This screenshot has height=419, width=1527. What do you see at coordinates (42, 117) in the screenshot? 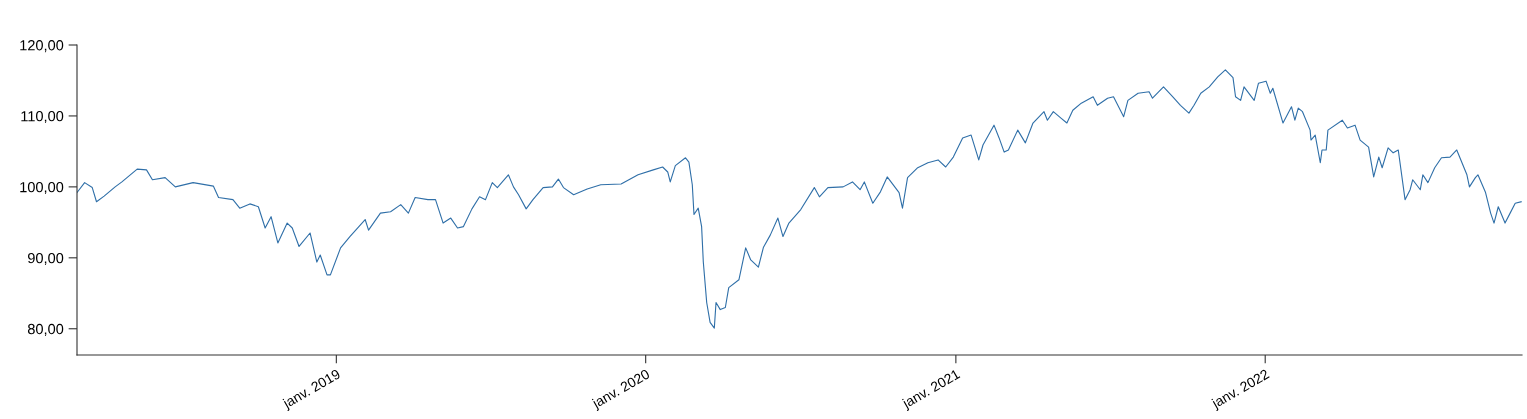
I see `y-tick-label: 110,00` at bounding box center [42, 117].